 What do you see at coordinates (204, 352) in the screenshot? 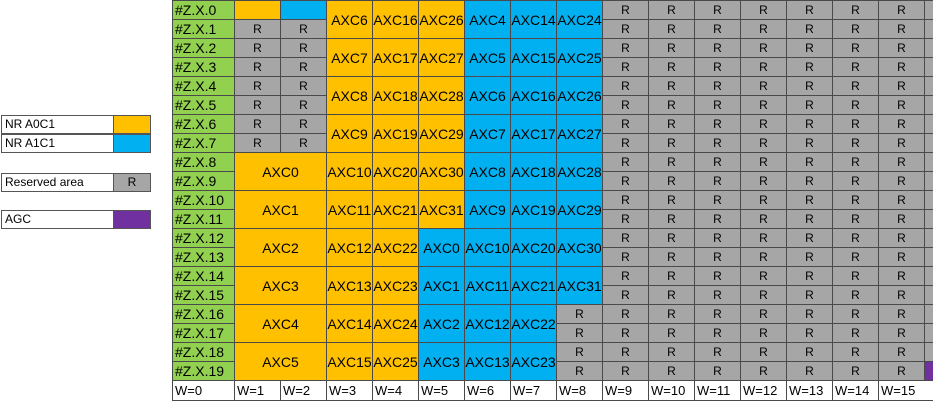
I see `row-label: #Z.X.18` at bounding box center [204, 352].